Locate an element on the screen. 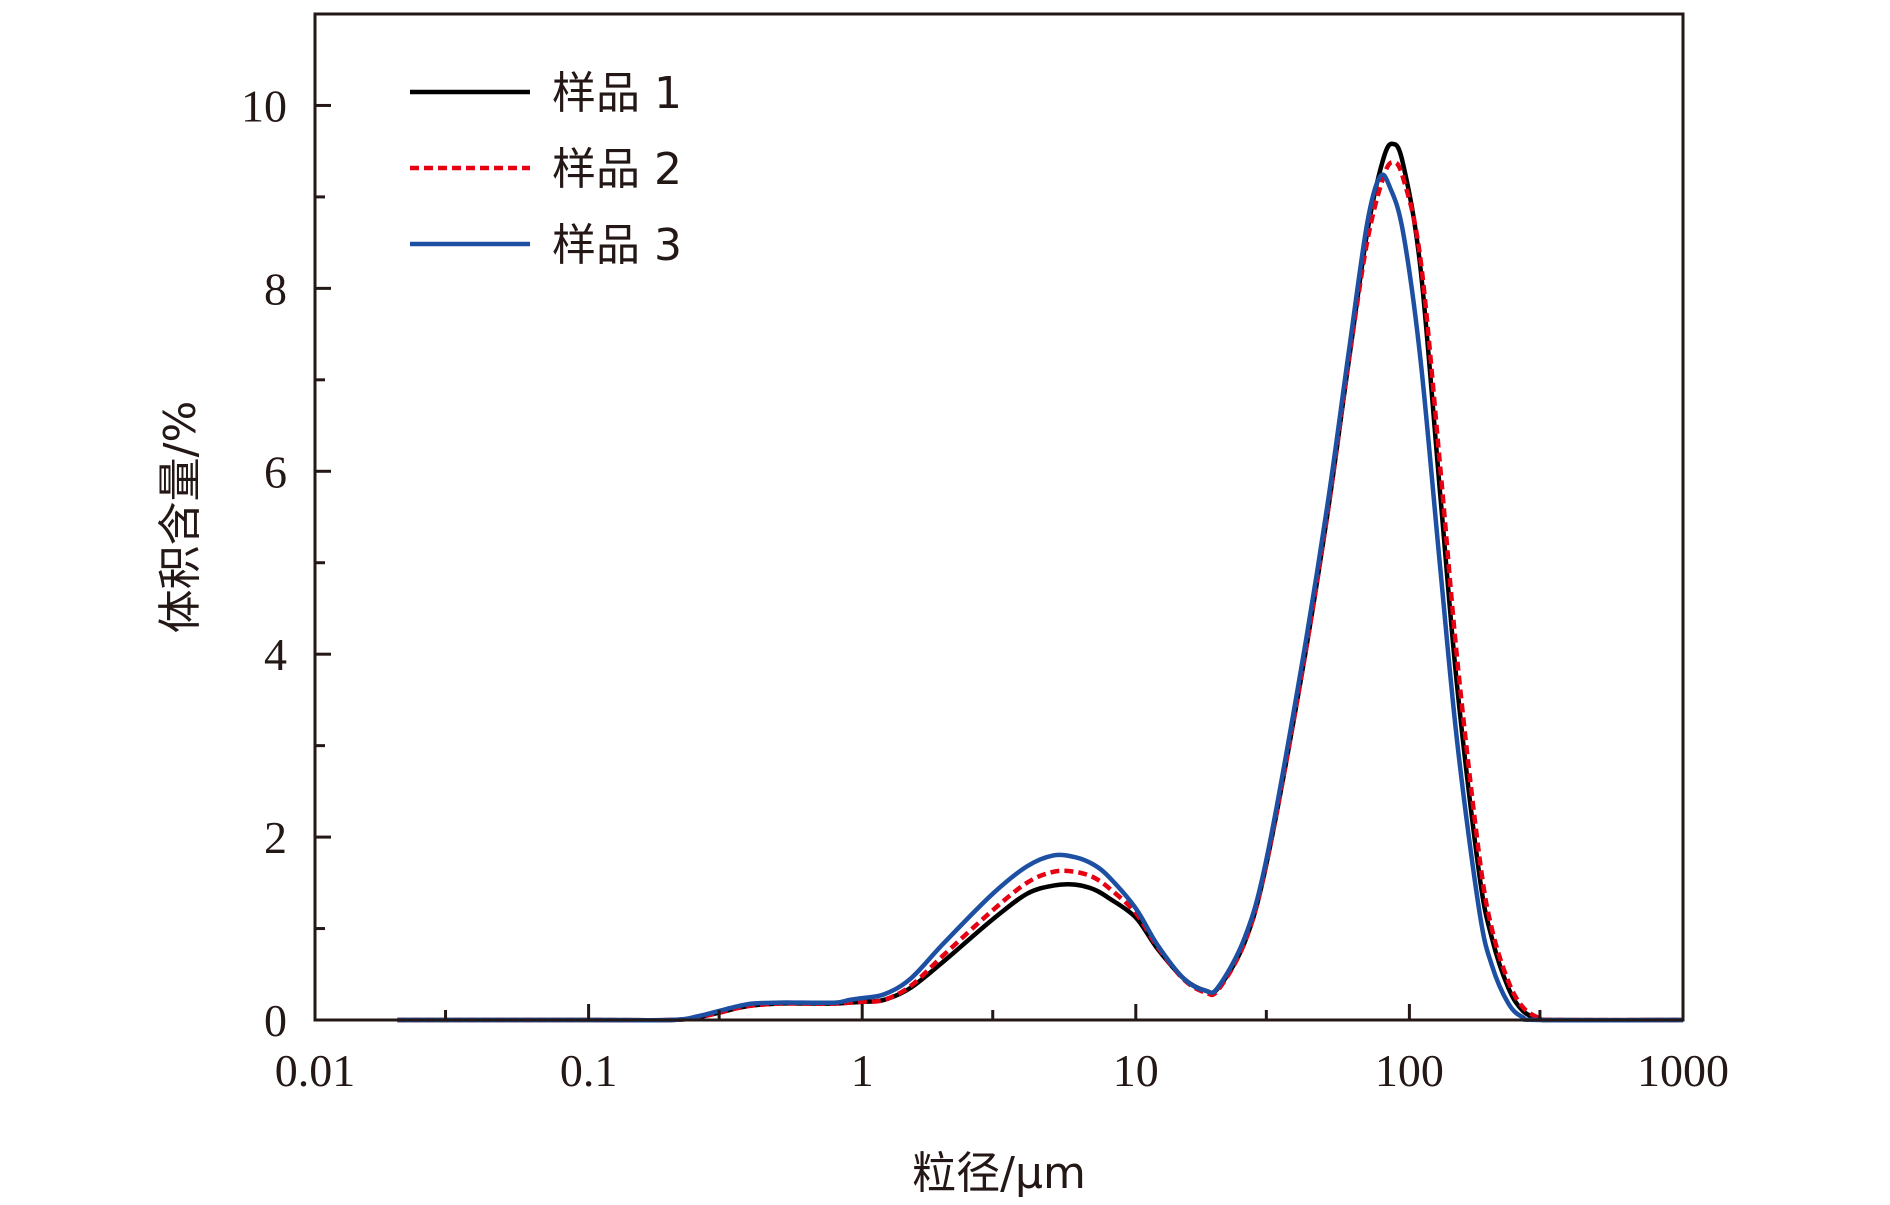 The height and width of the screenshot is (1205, 1890). x-tick-label: 0.1 is located at coordinates (589, 1070).